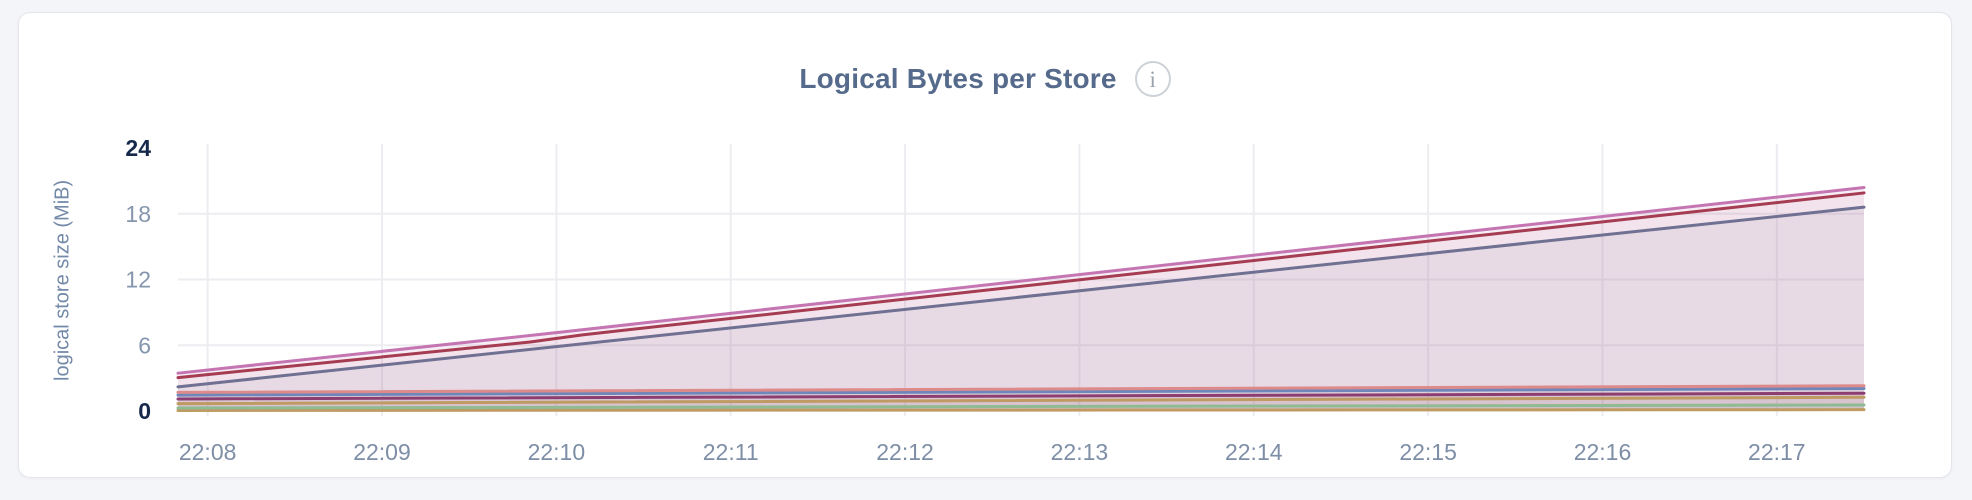  What do you see at coordinates (731, 452) in the screenshot?
I see `x-tick-label: 22:11` at bounding box center [731, 452].